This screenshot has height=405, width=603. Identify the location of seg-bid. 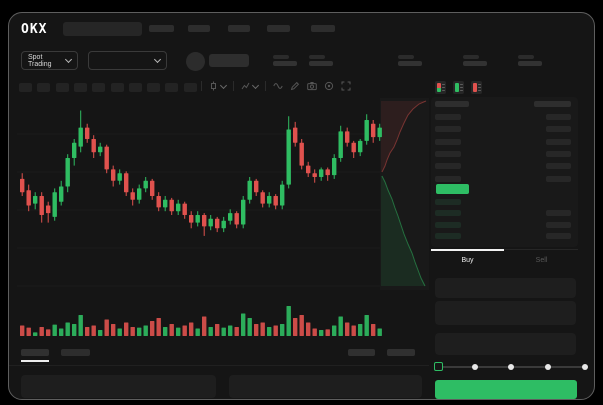
(439, 89).